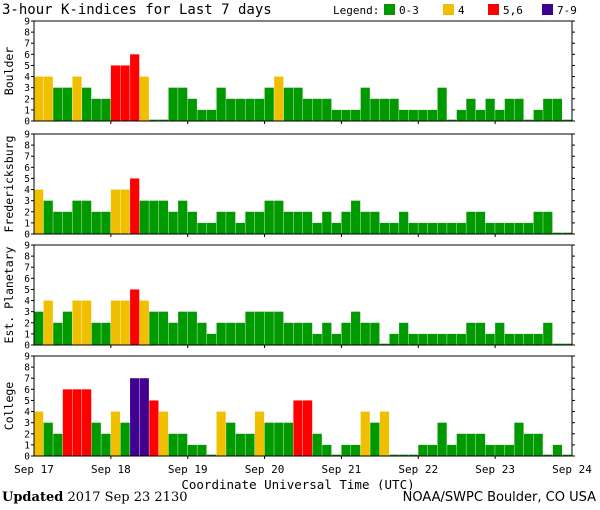  Describe the element at coordinates (27, 357) in the screenshot. I see `y-tick-label: 9` at that location.